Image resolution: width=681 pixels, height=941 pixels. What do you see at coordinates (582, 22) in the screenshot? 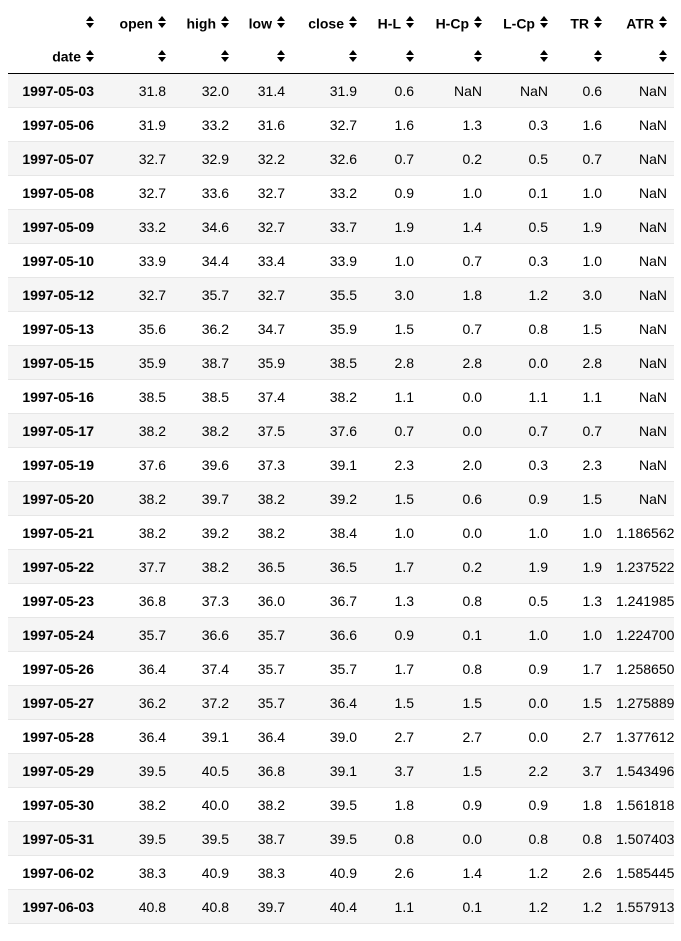
I see `column-header-tr: TR` at bounding box center [582, 22].